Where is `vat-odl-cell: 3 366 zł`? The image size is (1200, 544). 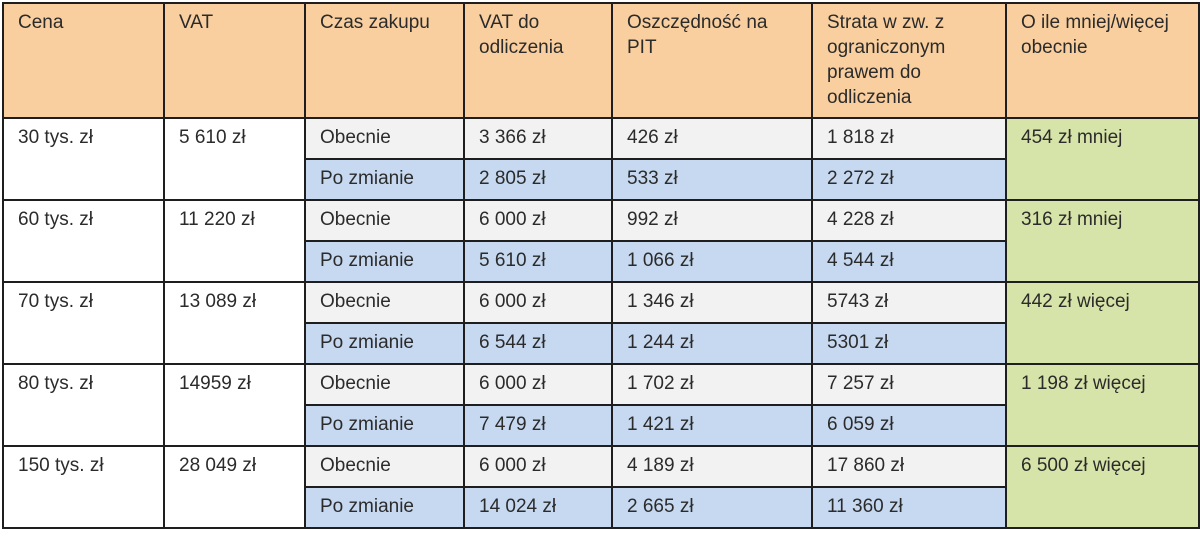
vat-odl-cell: 3 366 zł is located at coordinates (538, 138).